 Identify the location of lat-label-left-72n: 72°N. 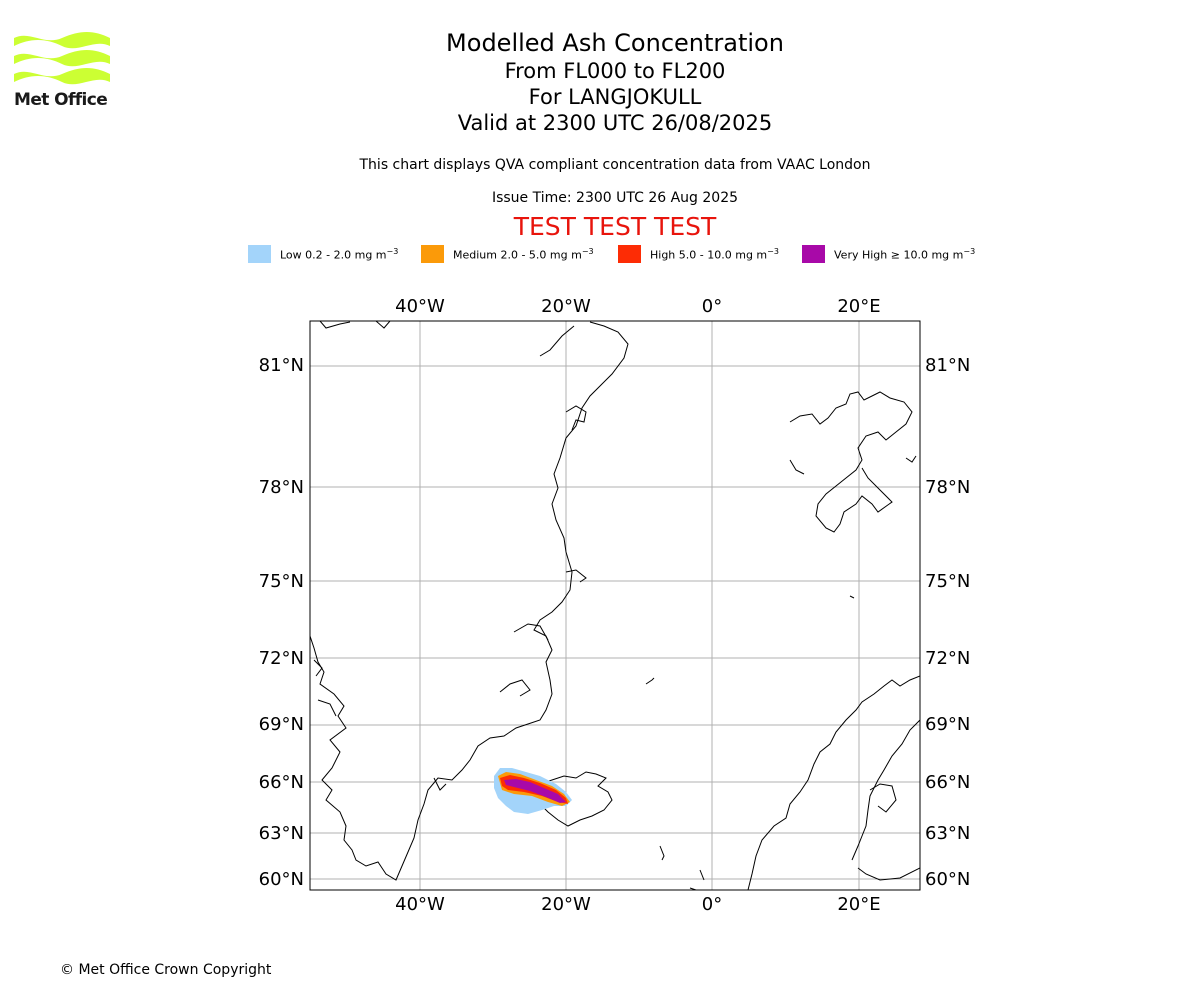
(281, 658).